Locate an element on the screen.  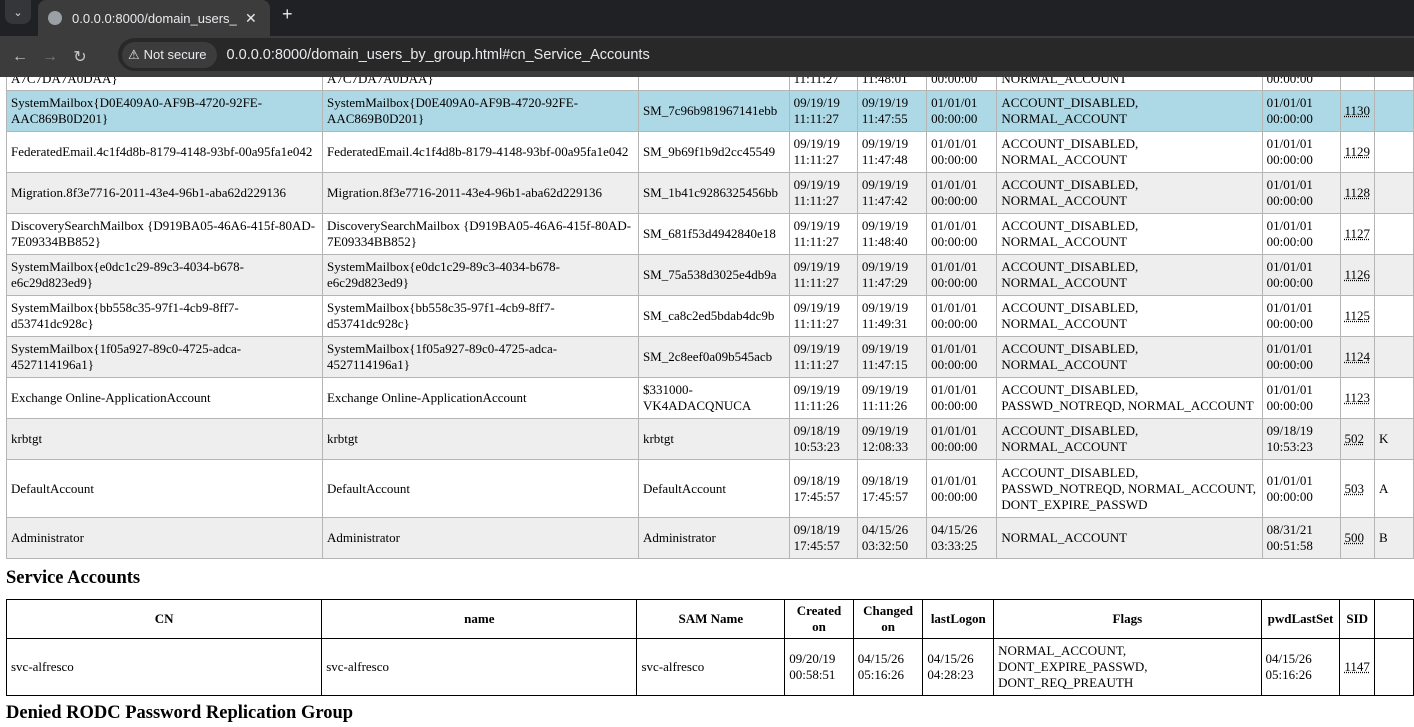
cell-cn: krbtgt is located at coordinates (164, 439).